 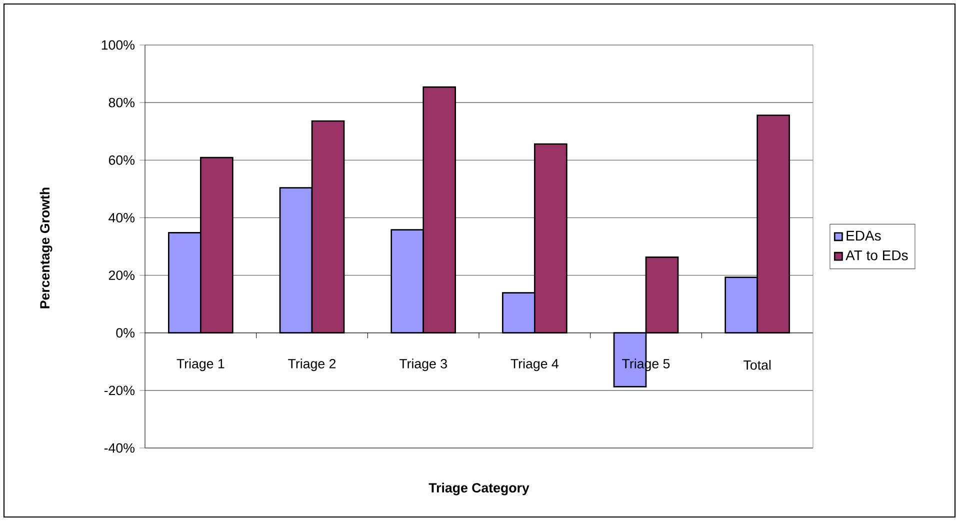 What do you see at coordinates (423, 365) in the screenshot?
I see `x-tick-label: Triage 3` at bounding box center [423, 365].